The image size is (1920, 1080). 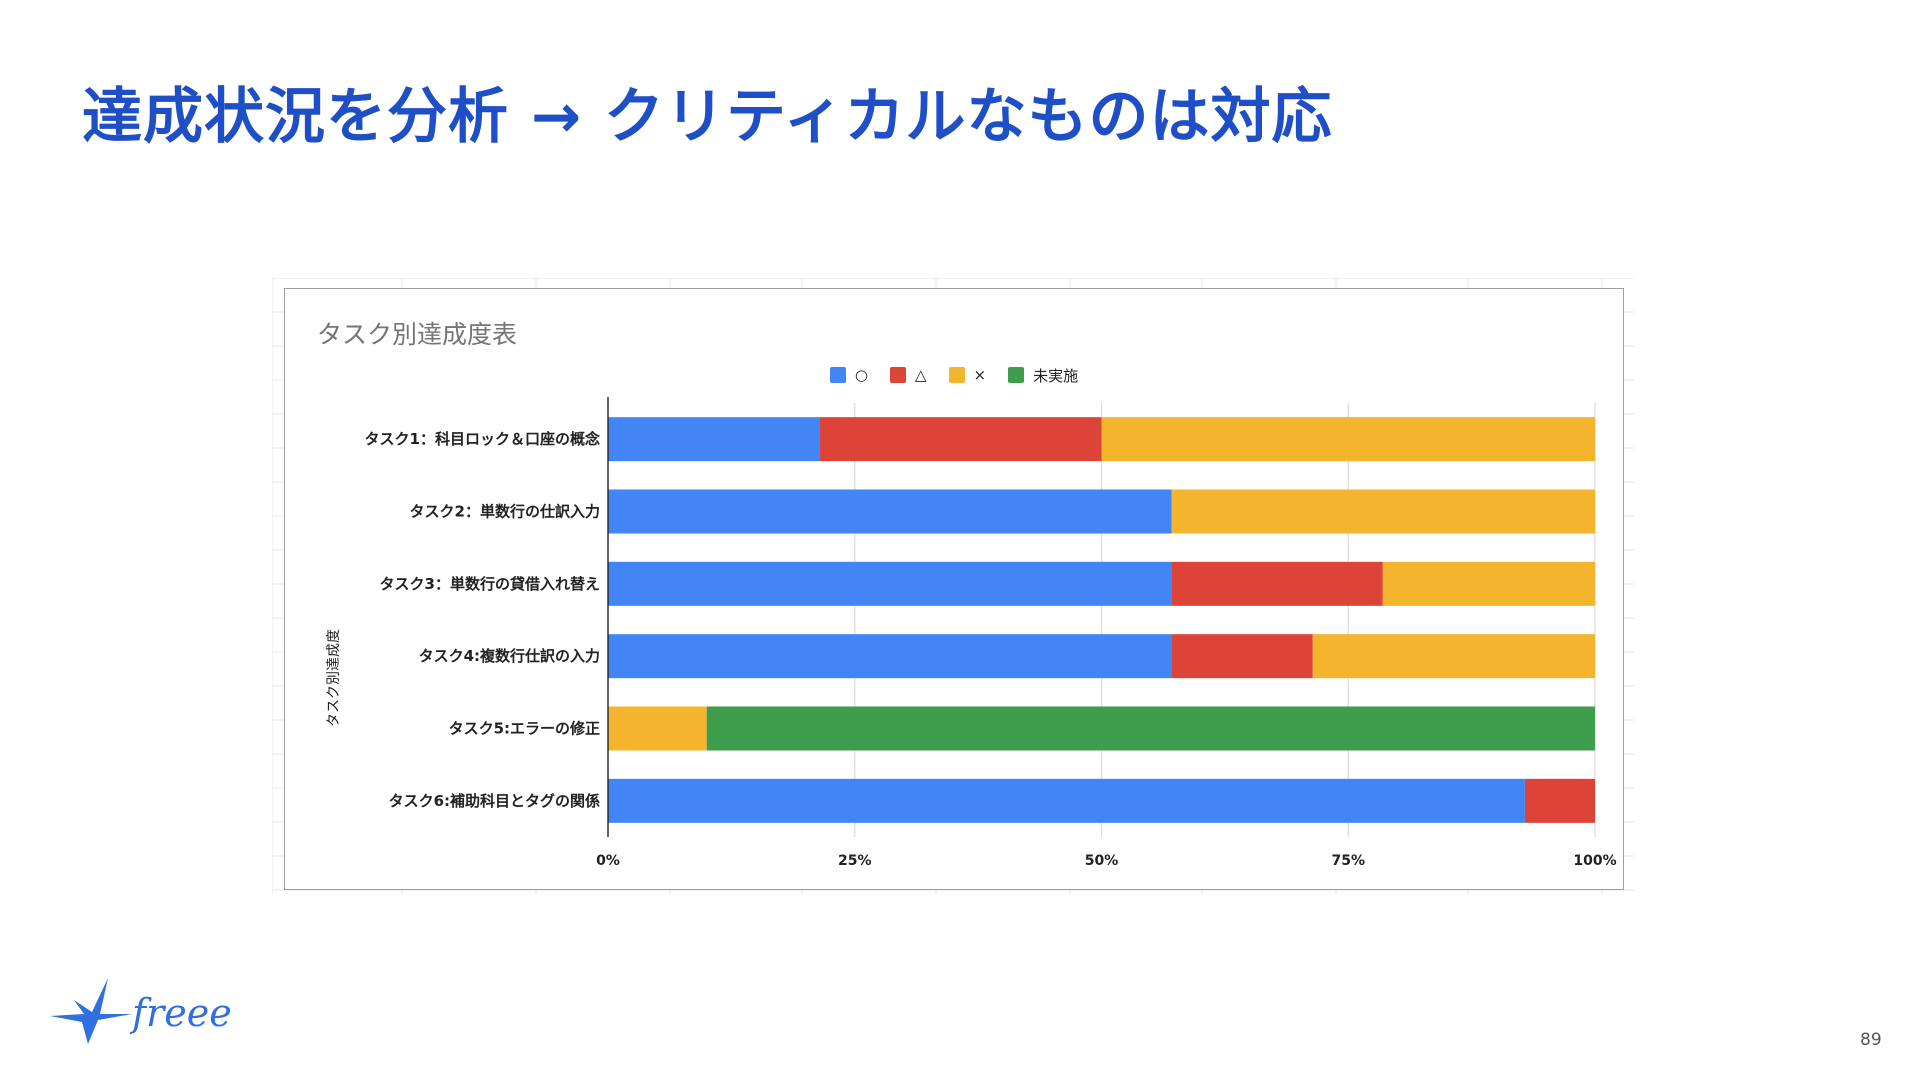 I want to click on legend-item-2: ×, so click(x=967, y=375).